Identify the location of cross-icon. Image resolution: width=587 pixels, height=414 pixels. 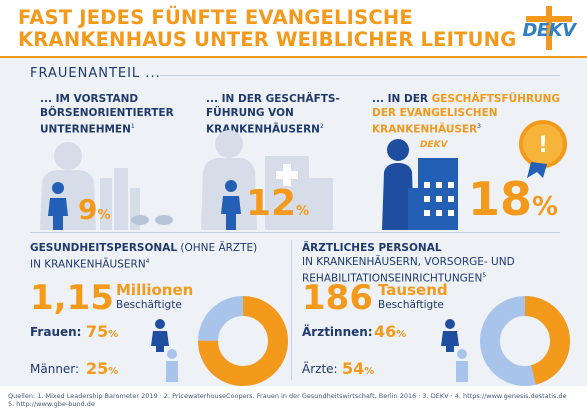
(549, 28).